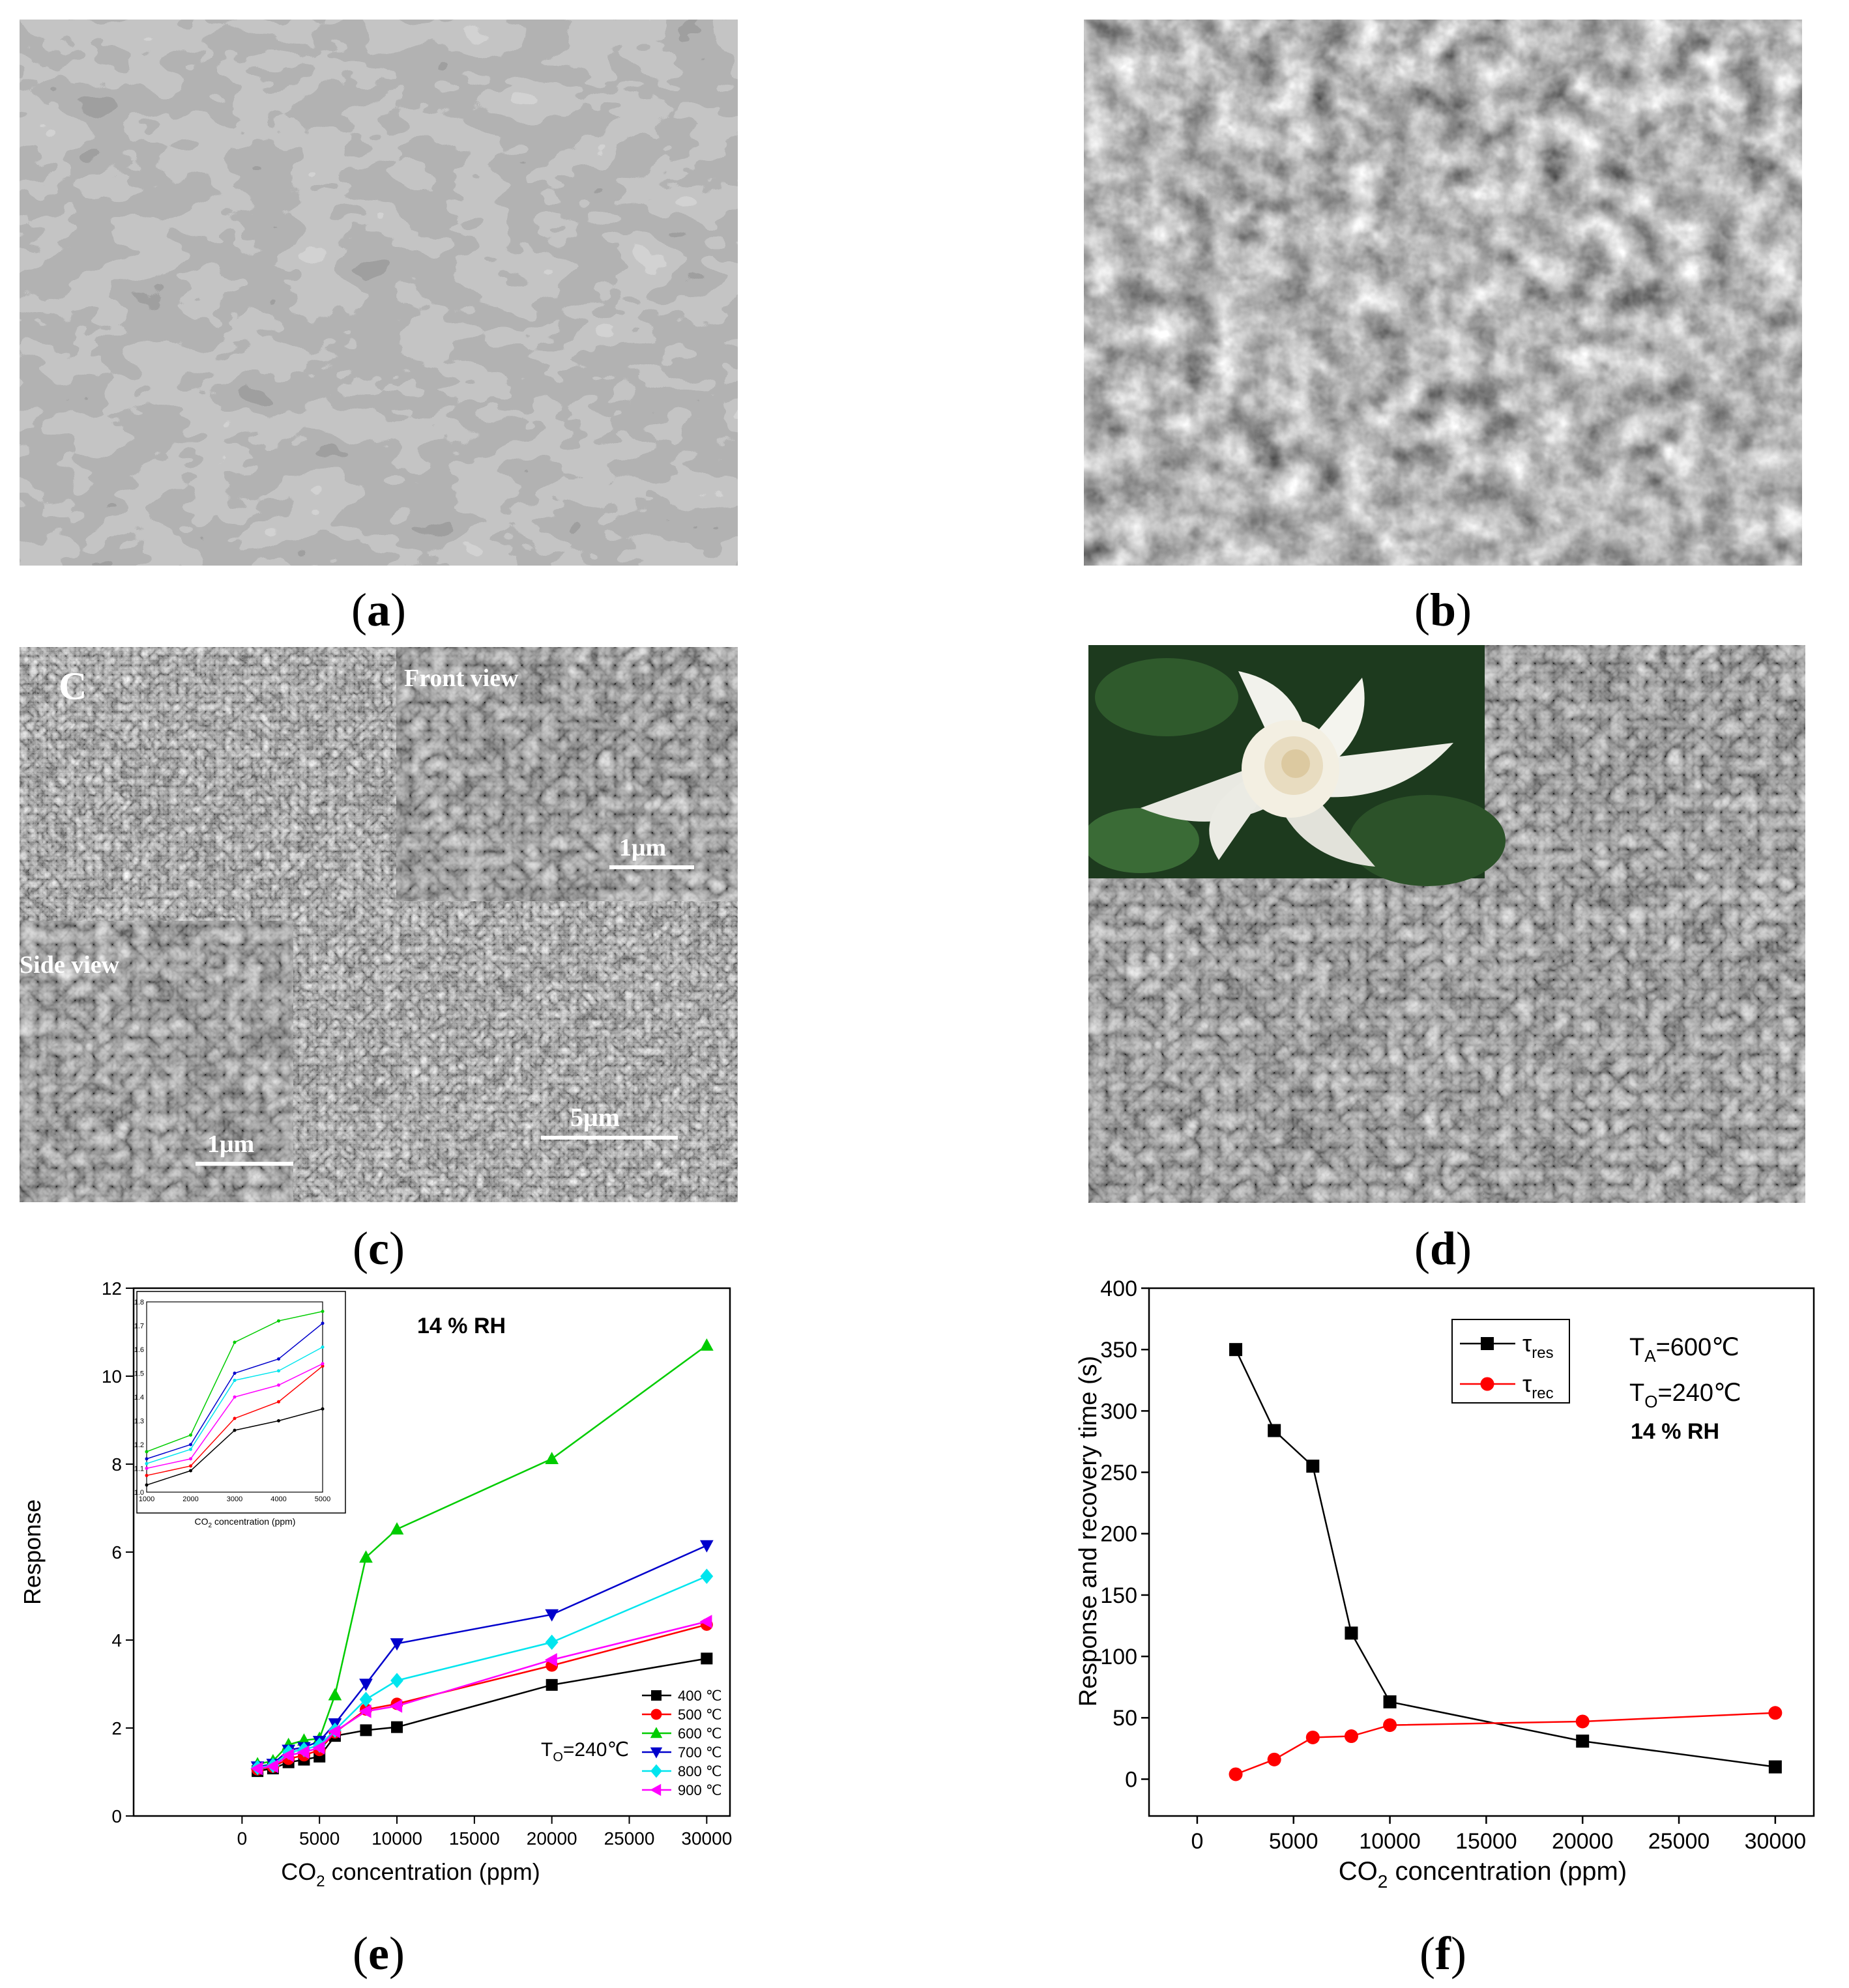 Image resolution: width=1849 pixels, height=1988 pixels. Describe the element at coordinates (567, 774) in the screenshot. I see `front-view-inset` at that location.